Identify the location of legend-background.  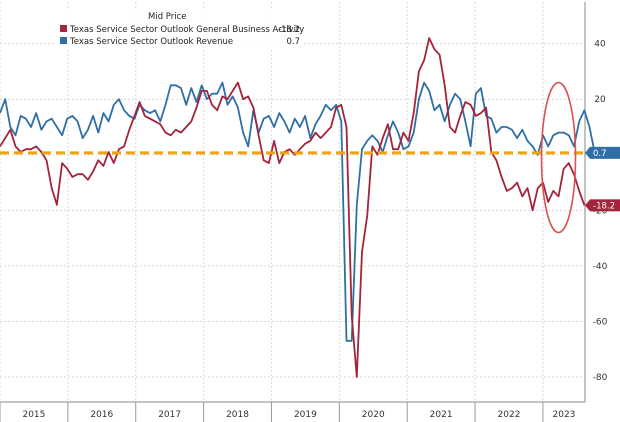
(179, 29).